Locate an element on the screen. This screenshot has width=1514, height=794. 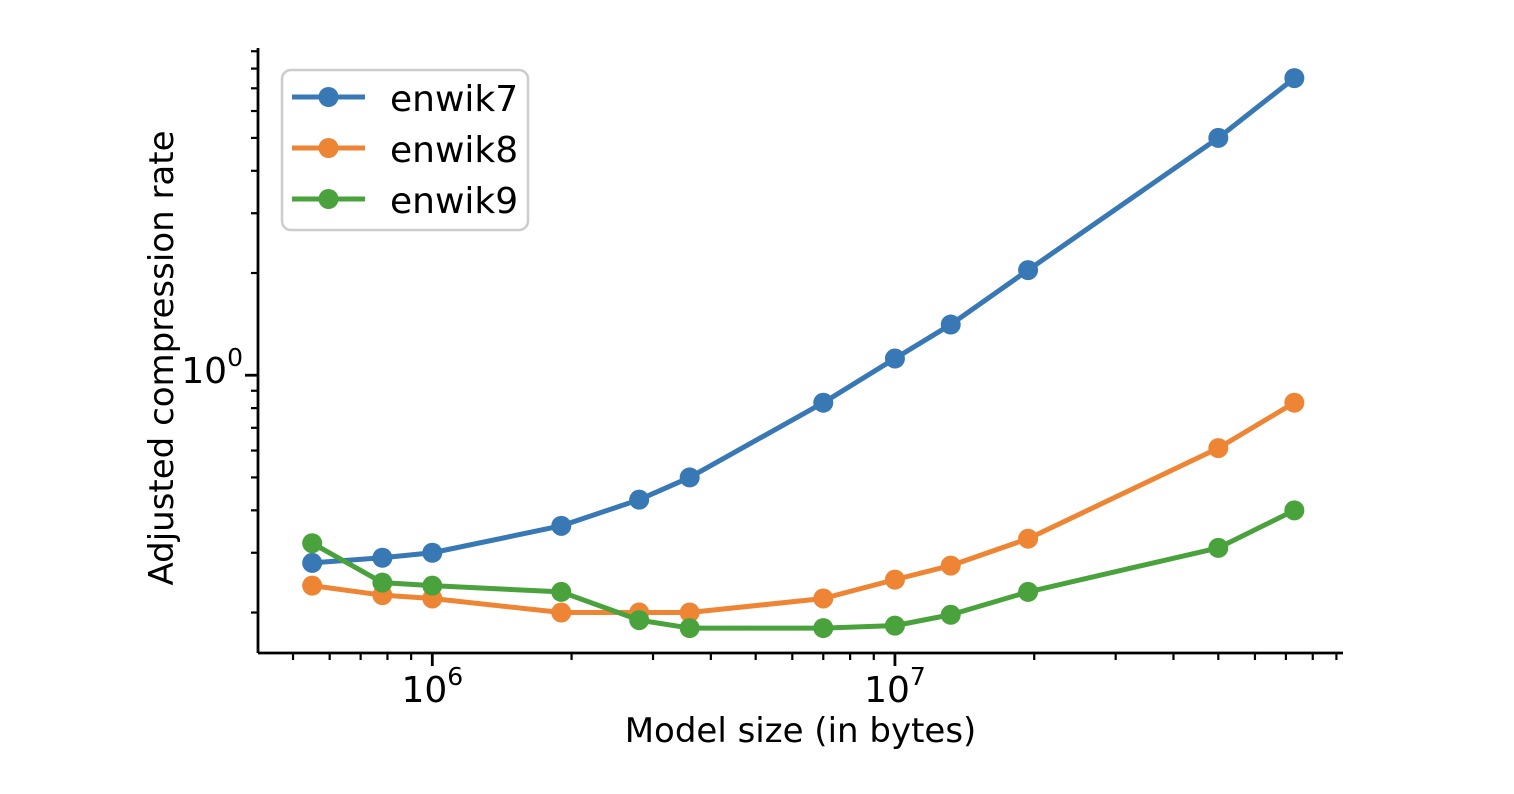
y-axis-label: Adjusted compression rate is located at coordinates (162, 358).